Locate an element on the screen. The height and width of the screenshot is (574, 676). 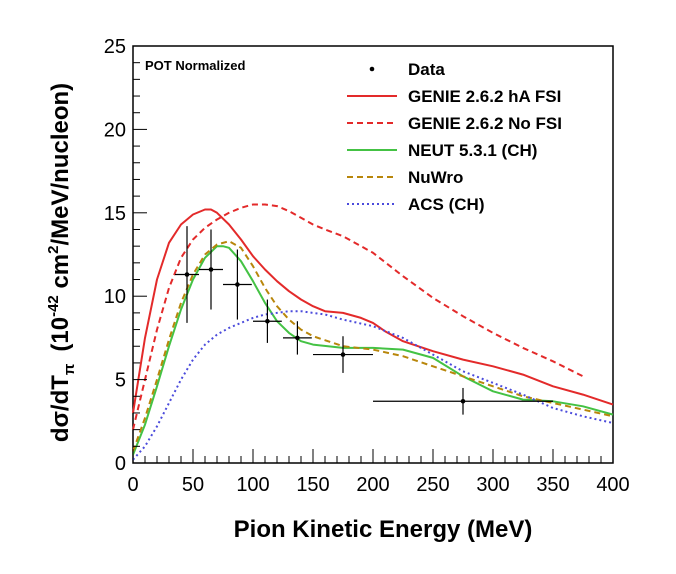
x-axis-title: Pion Kinetic Energy (MeV) is located at coordinates (383, 529).